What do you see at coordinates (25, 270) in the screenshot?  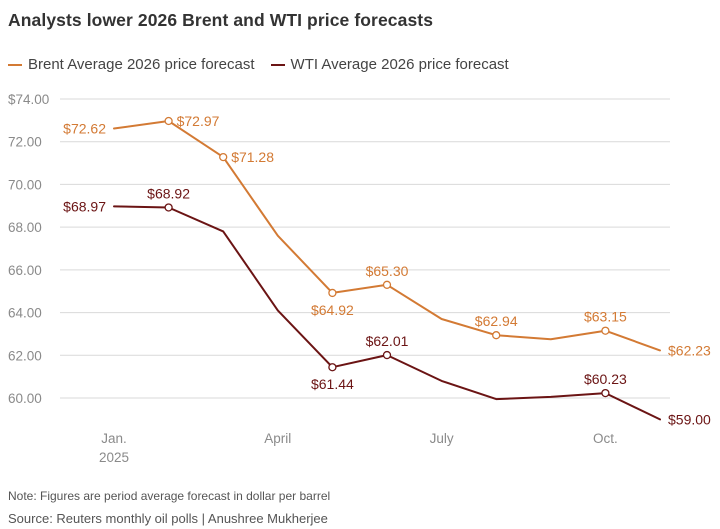 I see `y-tick-label: 66.00` at bounding box center [25, 270].